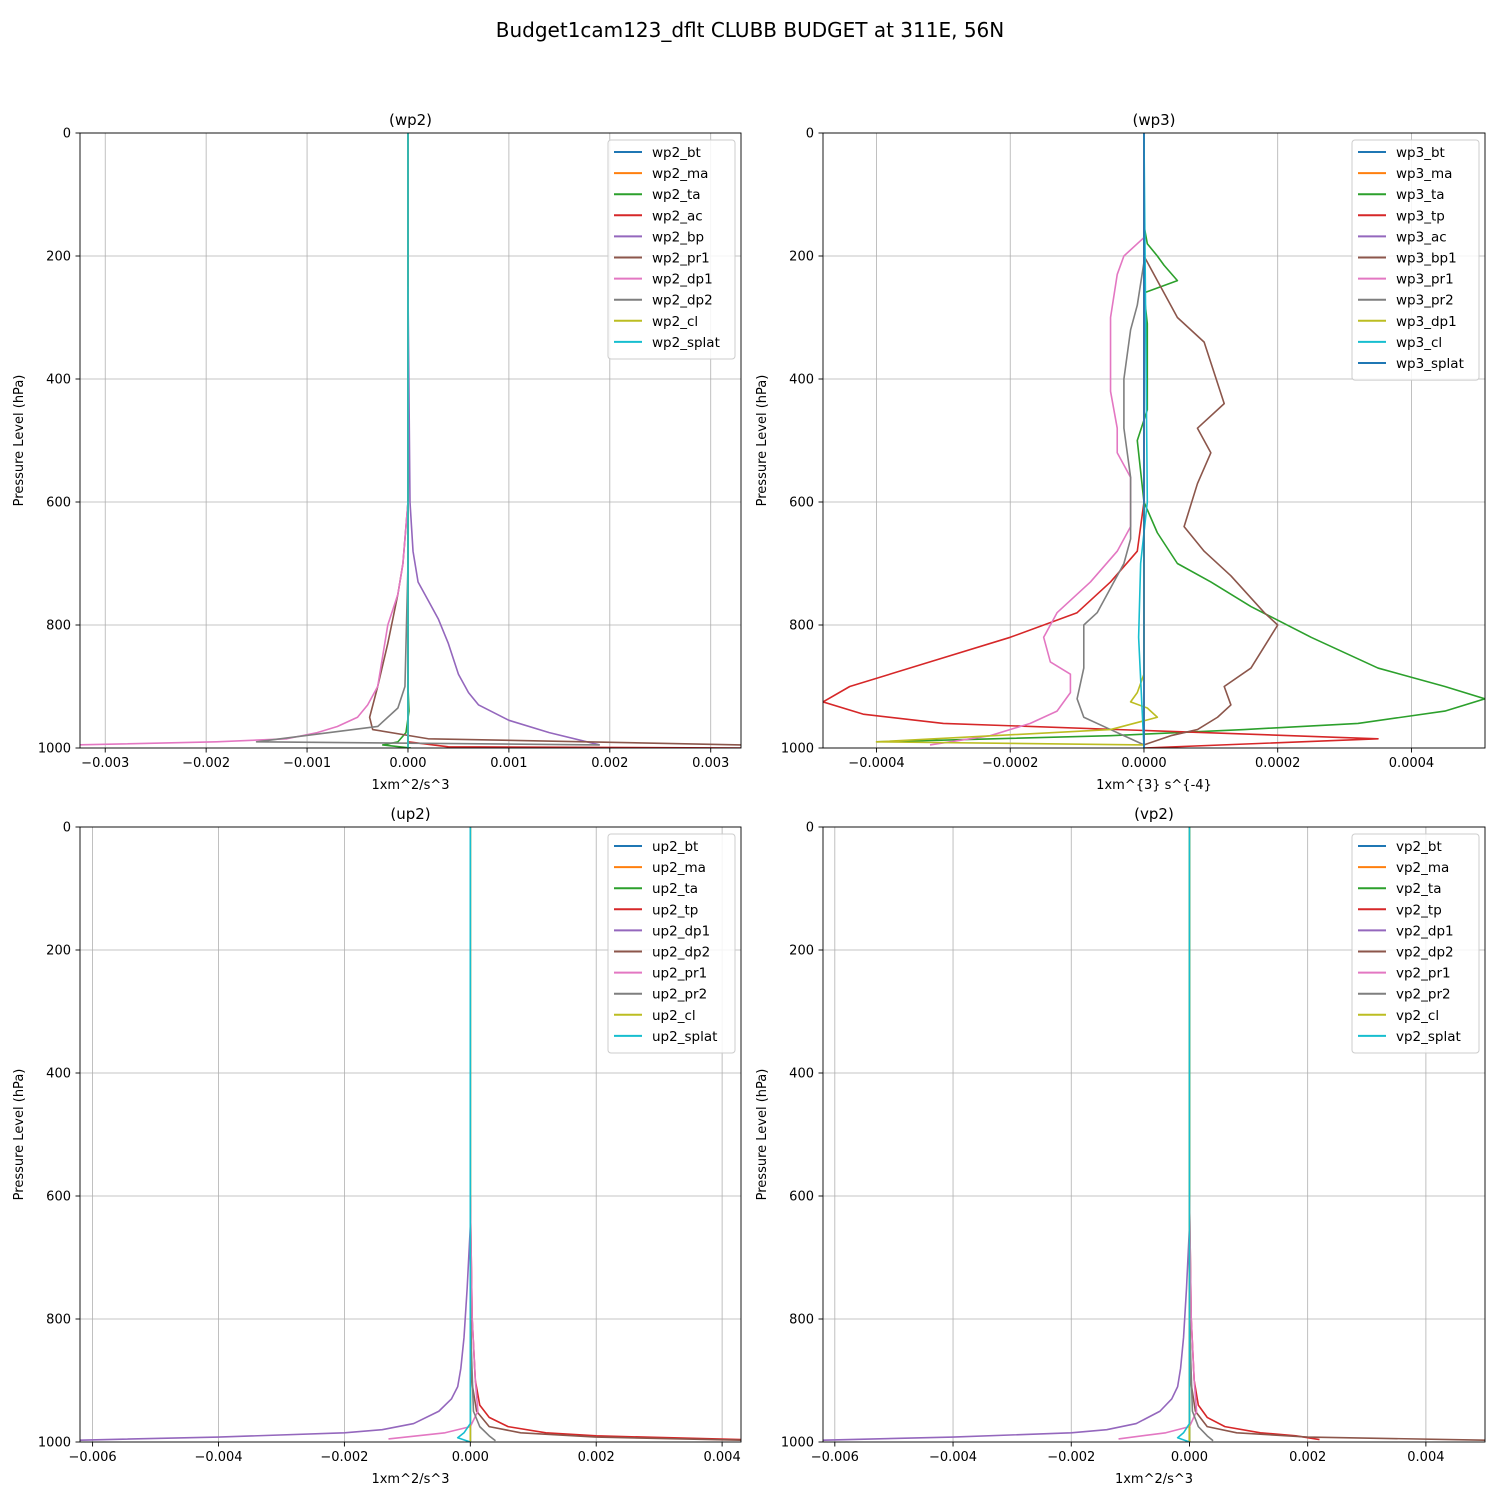 This screenshot has width=1500, height=1500. What do you see at coordinates (1110, 504) in the screenshot?
I see `series-line-wp3_pr2` at bounding box center [1110, 504].